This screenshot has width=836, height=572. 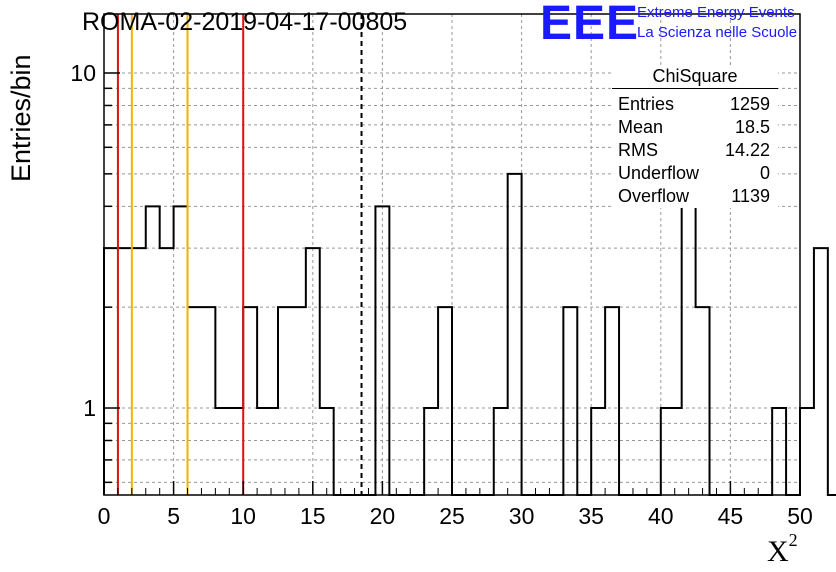 What do you see at coordinates (522, 516) in the screenshot?
I see `x-tick-label: 30` at bounding box center [522, 516].